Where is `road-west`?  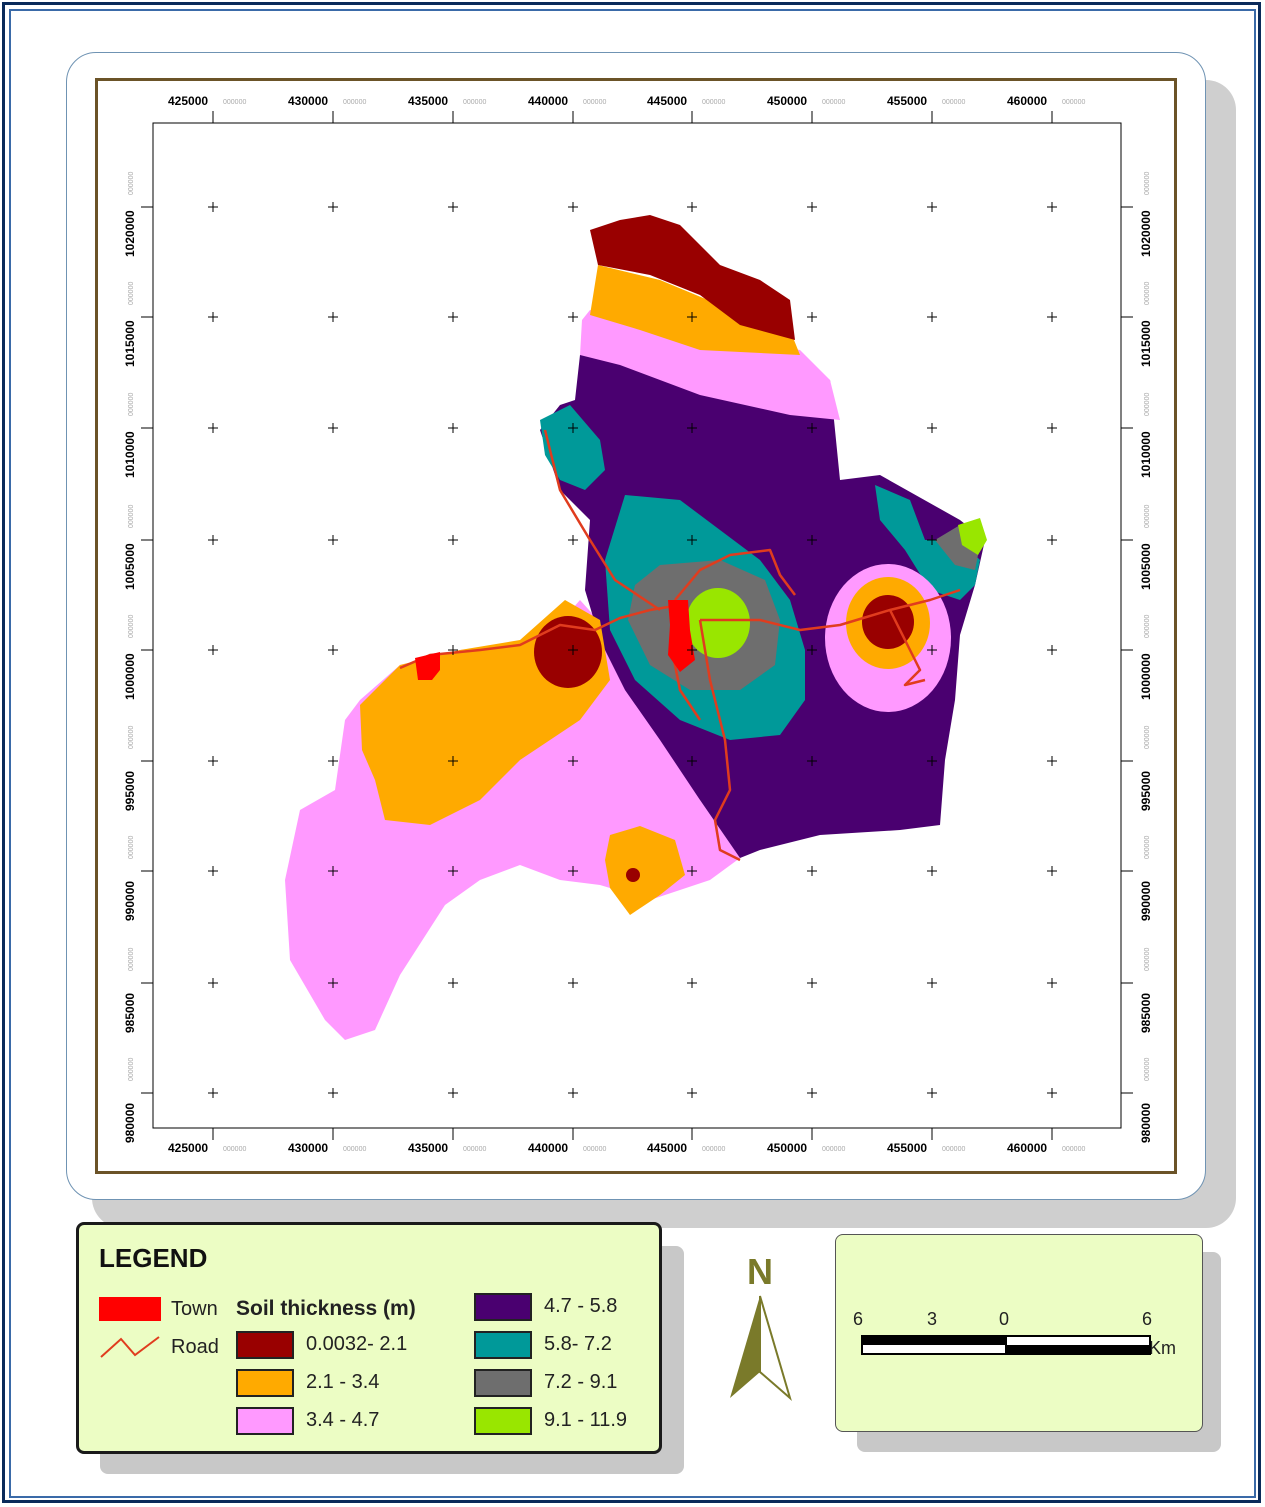
road-west is located at coordinates (540, 636).